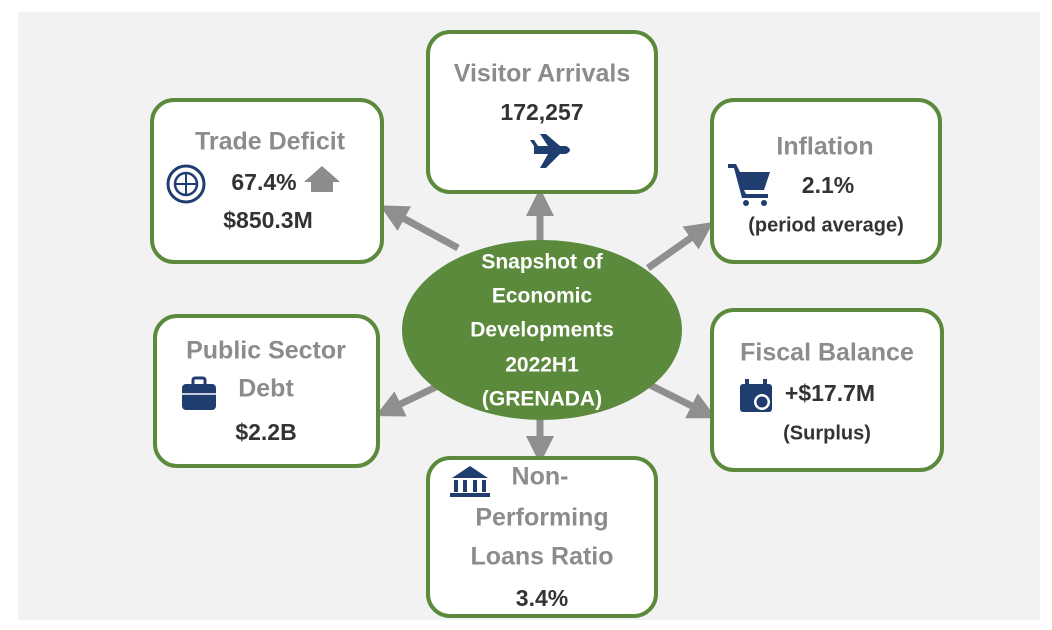 The image size is (1052, 630). Describe the element at coordinates (186, 184) in the screenshot. I see `globe-icon` at that location.